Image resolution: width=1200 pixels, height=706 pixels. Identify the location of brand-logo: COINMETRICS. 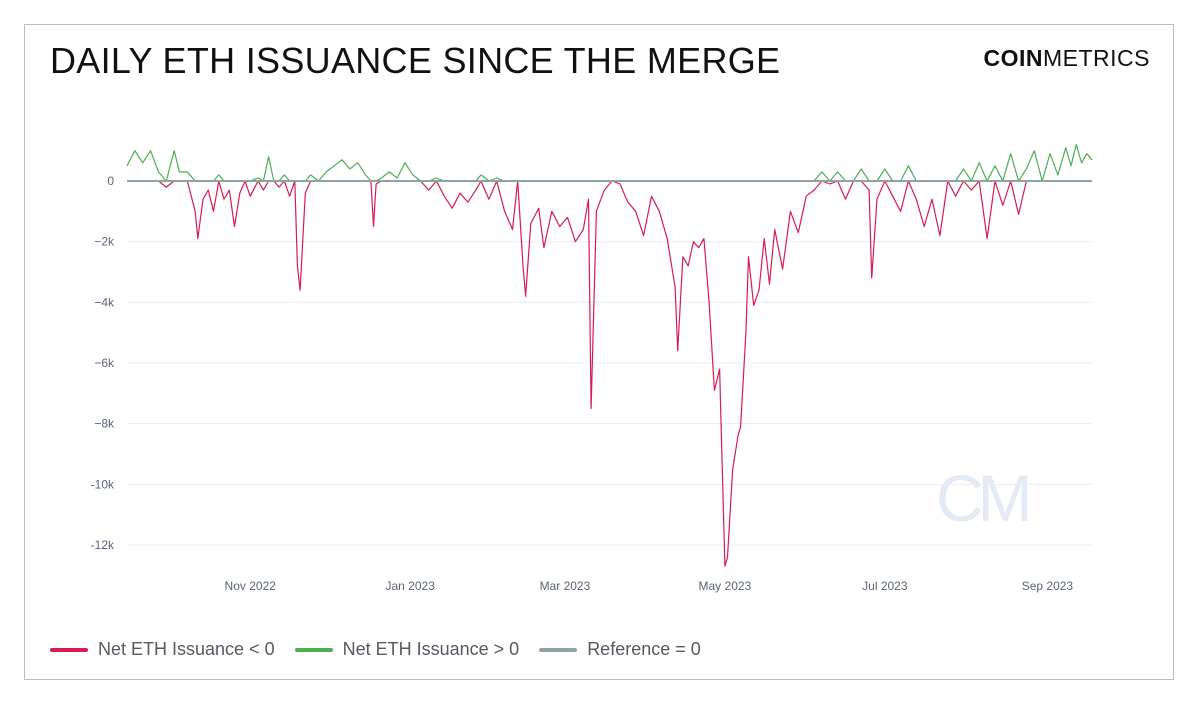
(1067, 58).